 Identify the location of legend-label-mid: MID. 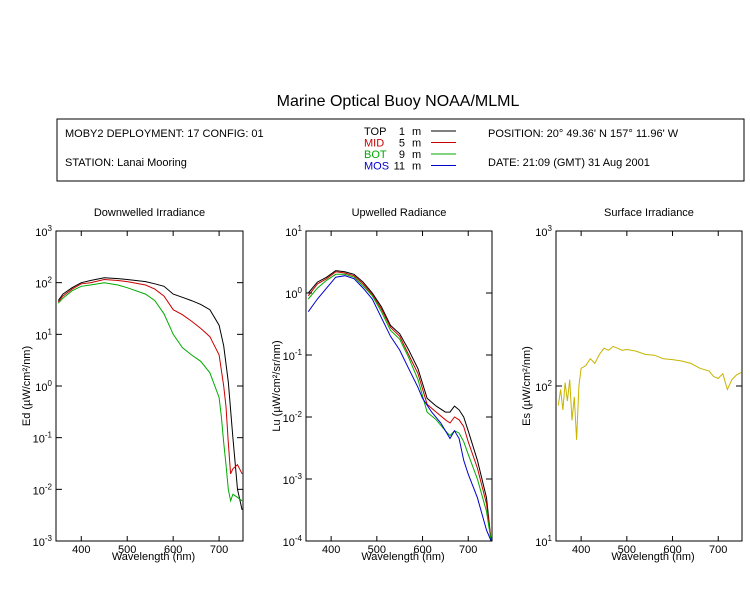
(374, 144).